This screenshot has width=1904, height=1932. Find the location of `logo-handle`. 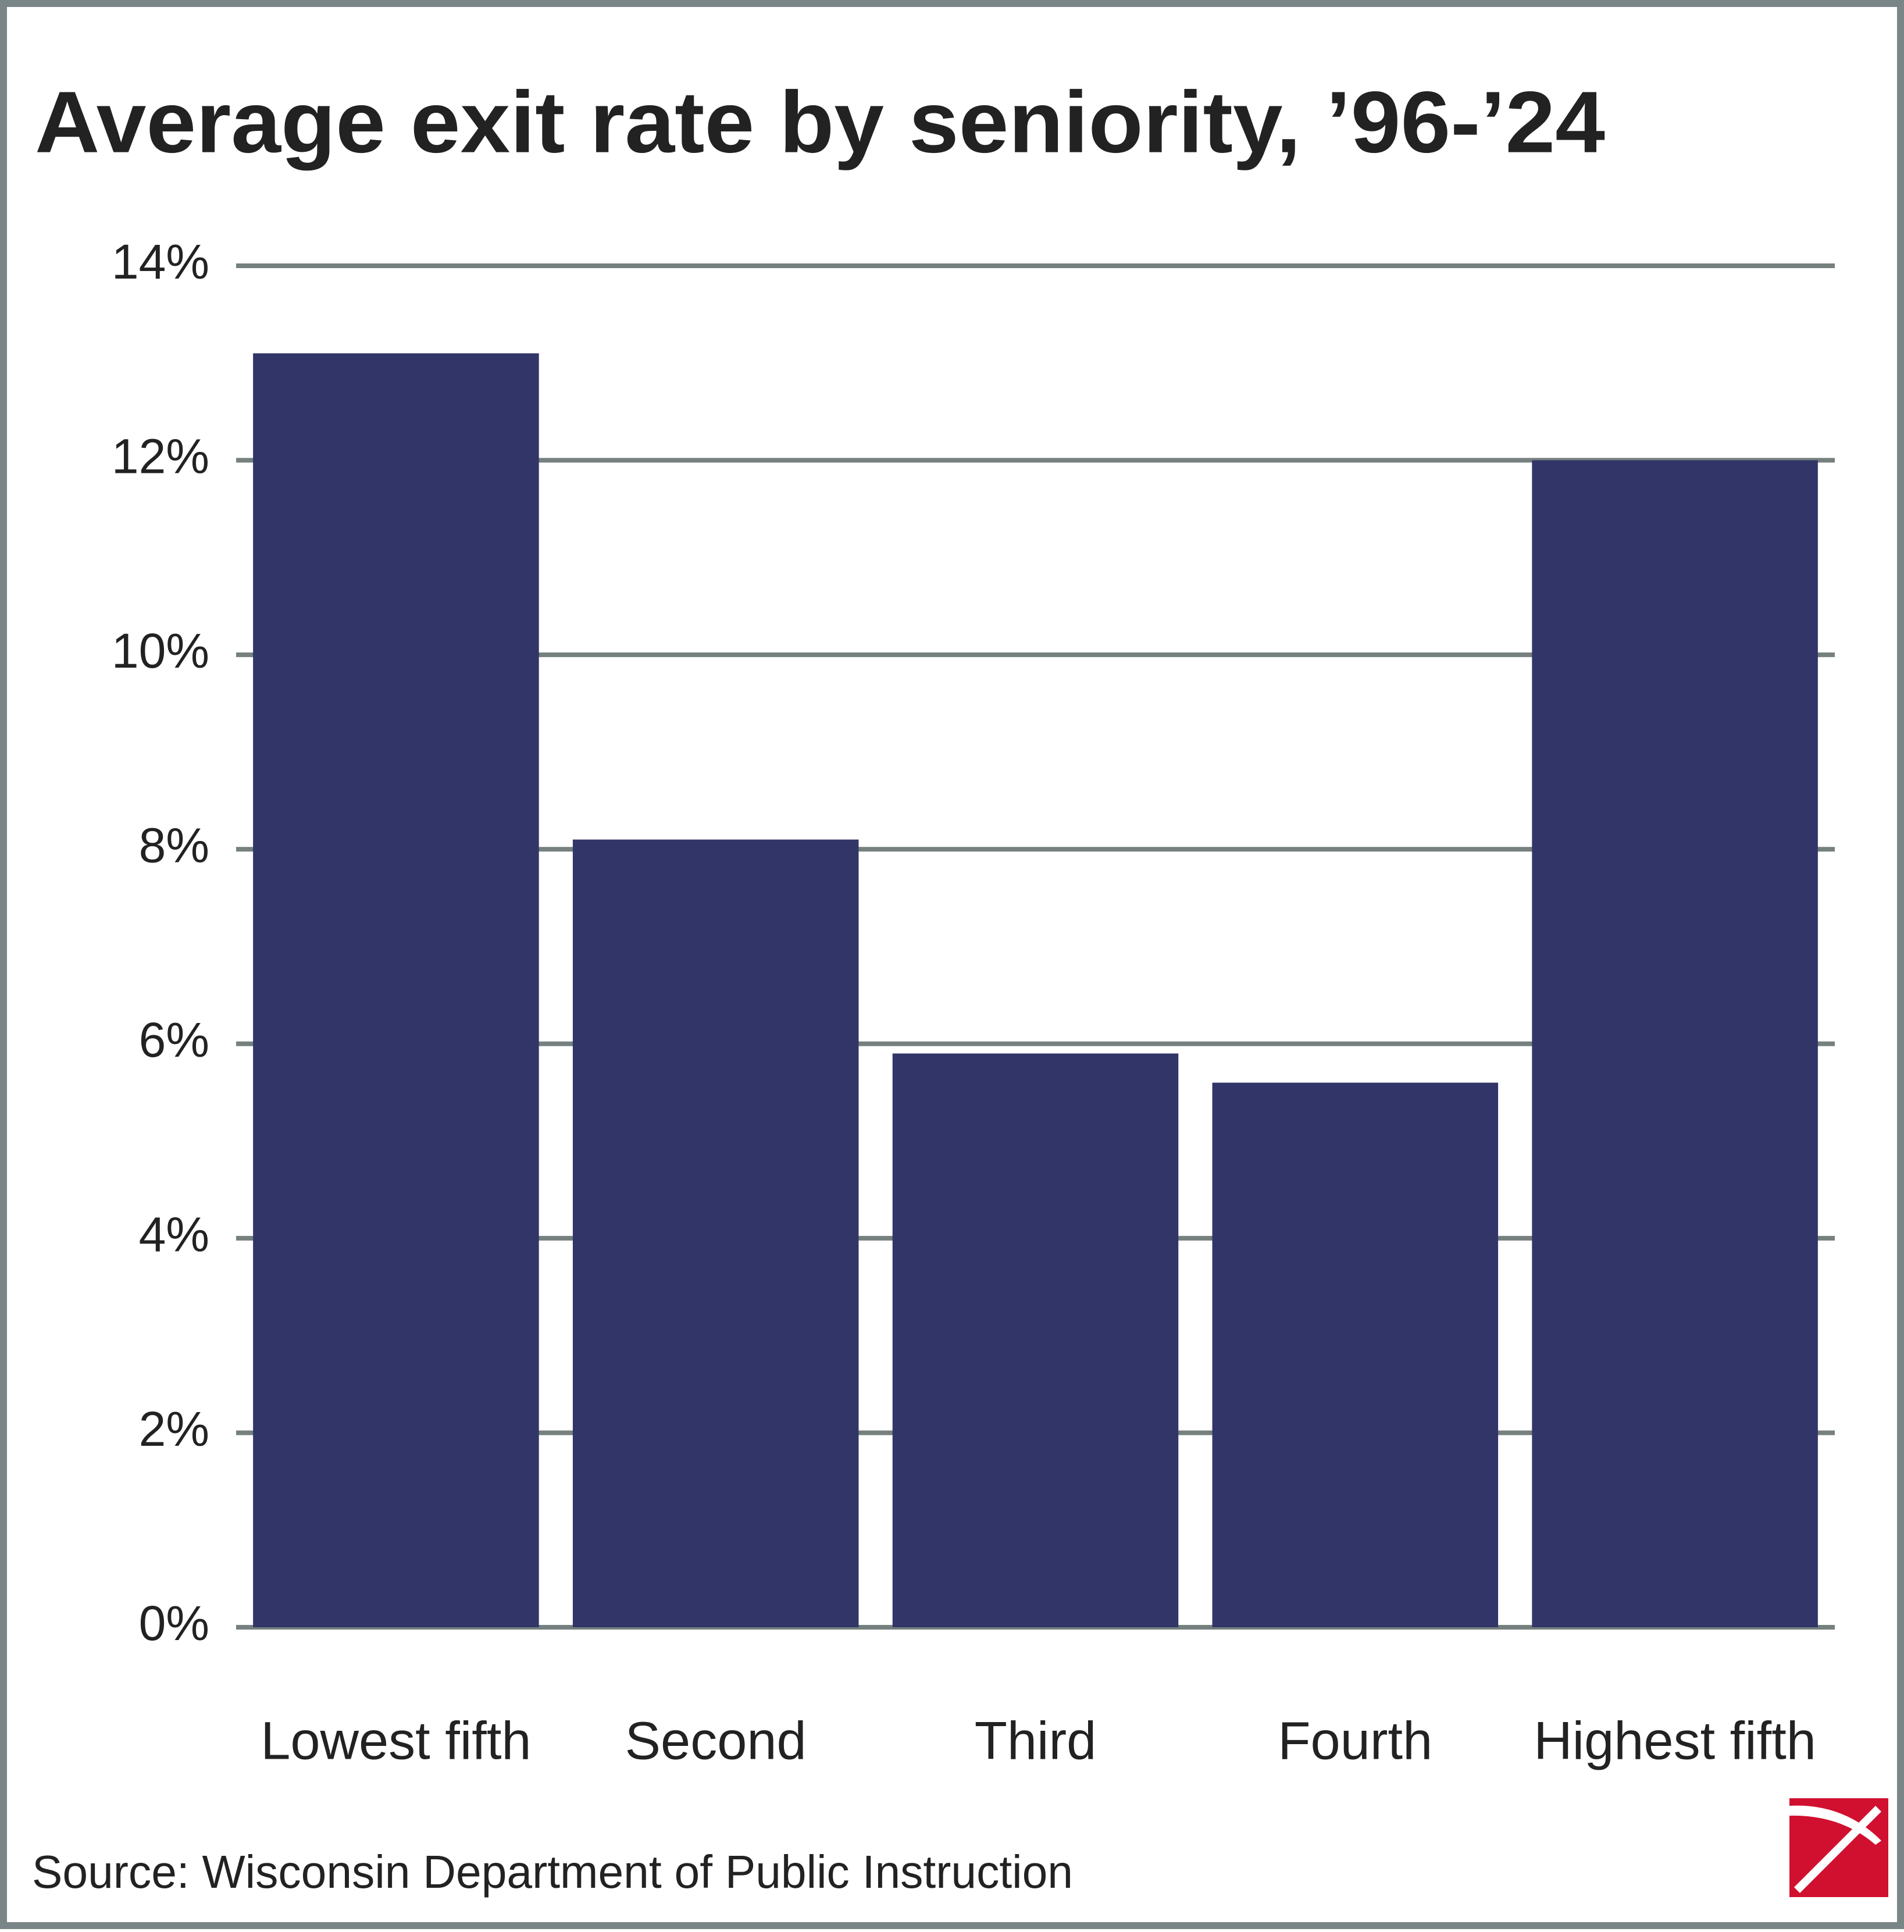

logo-handle is located at coordinates (1838, 1850).